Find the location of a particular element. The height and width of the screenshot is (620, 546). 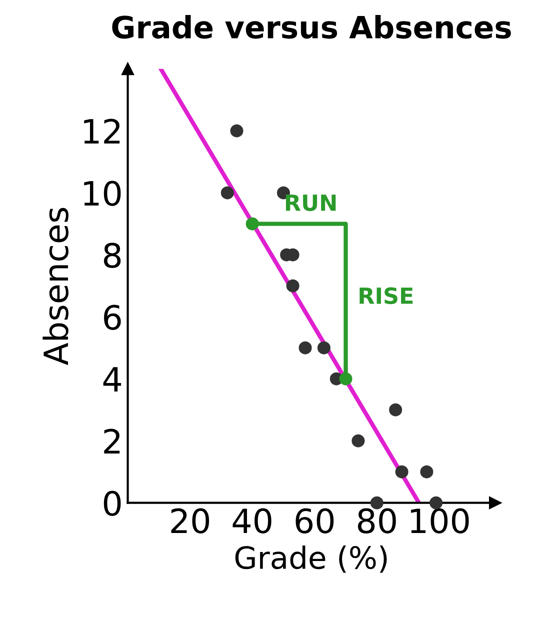

y-tick-label: 6 is located at coordinates (112, 317).